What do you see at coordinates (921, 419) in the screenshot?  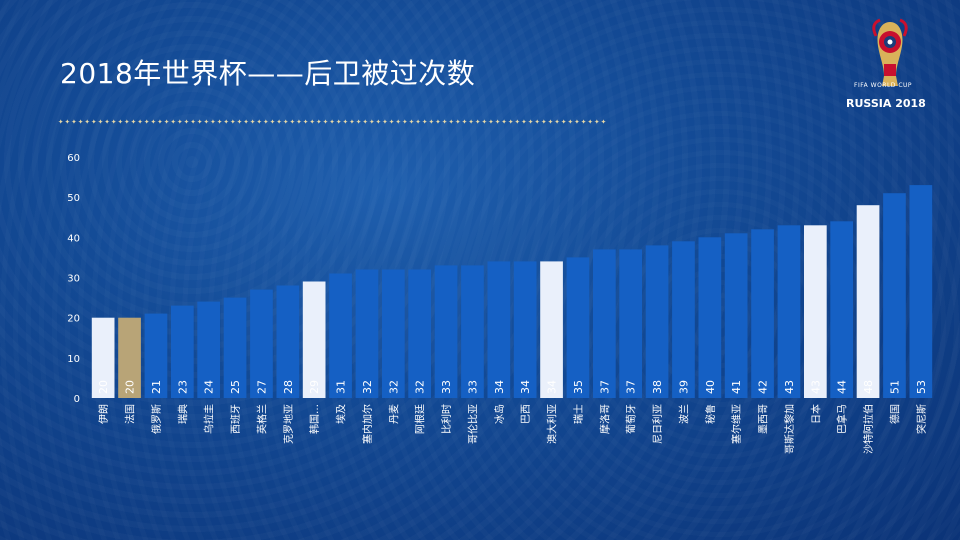 I see `x-category-label: 突尼斯` at bounding box center [921, 419].